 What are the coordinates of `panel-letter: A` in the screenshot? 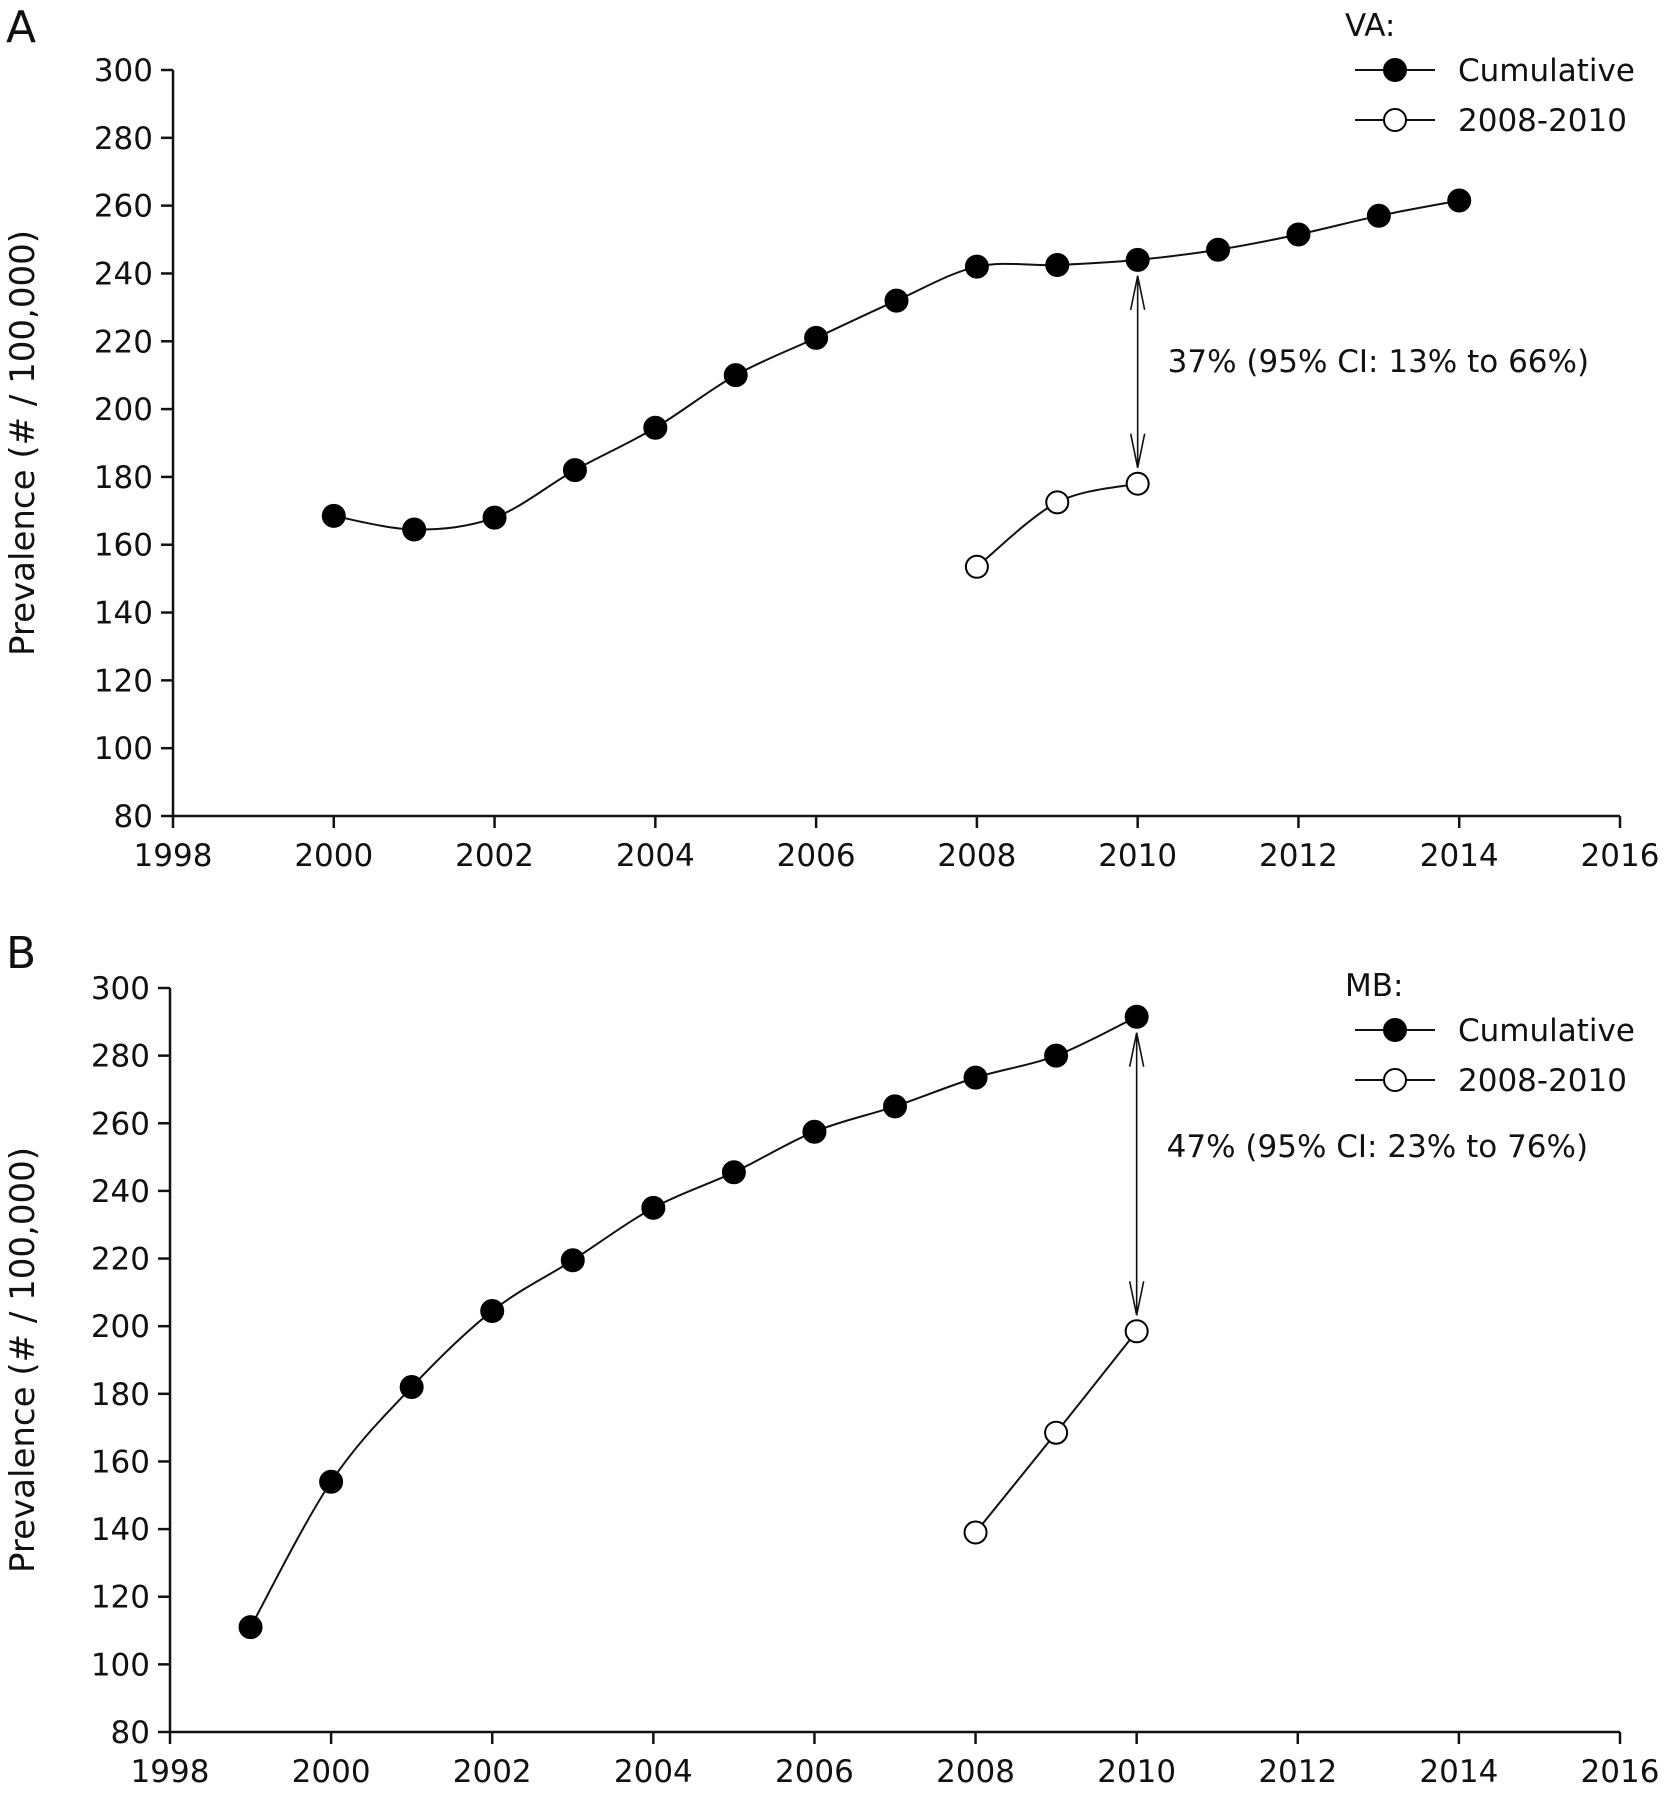 It's located at (21, 27).